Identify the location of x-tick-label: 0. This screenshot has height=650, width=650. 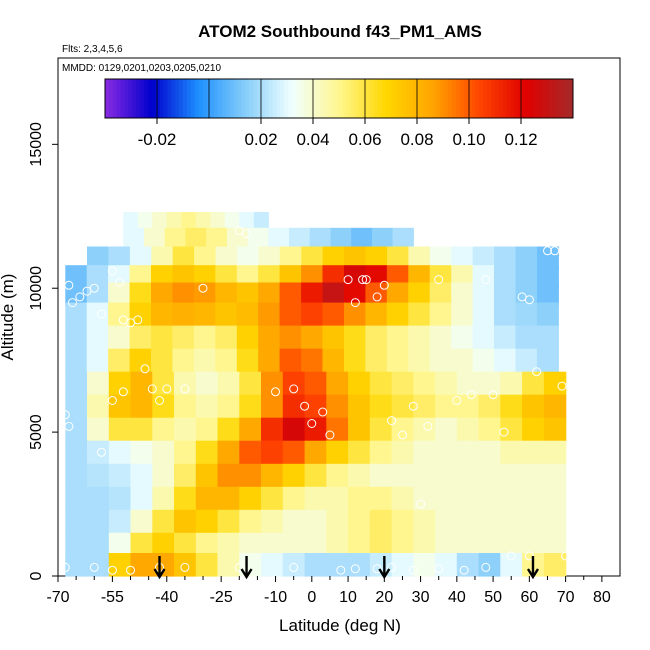
(311, 597).